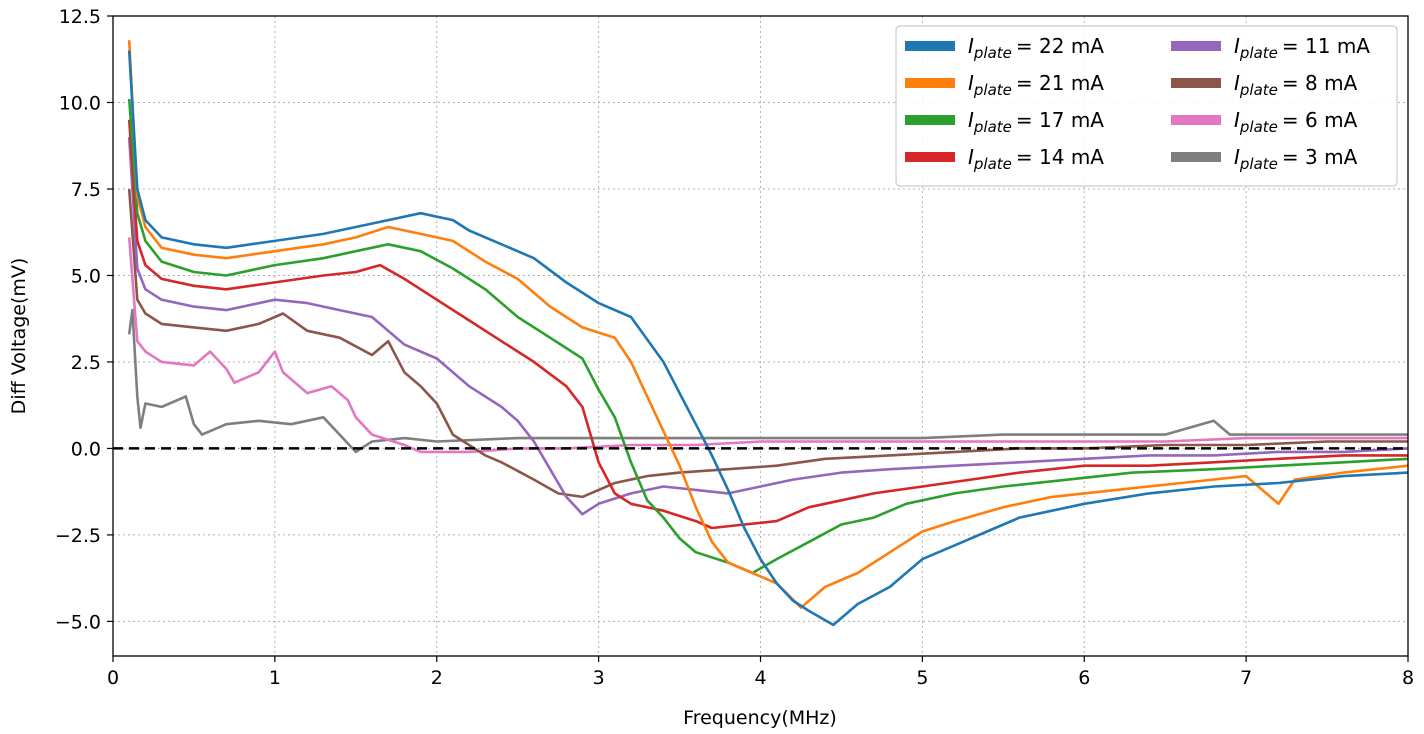 Image resolution: width=1424 pixels, height=734 pixels. I want to click on y-axis-label: Diff Voltage(mV), so click(19, 336).